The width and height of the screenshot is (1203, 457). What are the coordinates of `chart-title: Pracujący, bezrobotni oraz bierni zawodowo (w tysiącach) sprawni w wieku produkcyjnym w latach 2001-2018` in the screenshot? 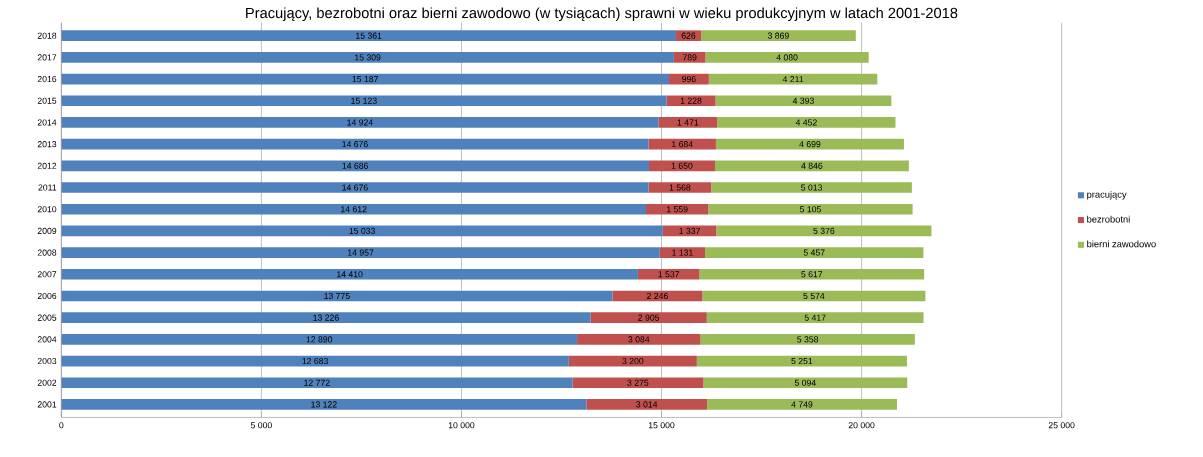 It's located at (602, 14).